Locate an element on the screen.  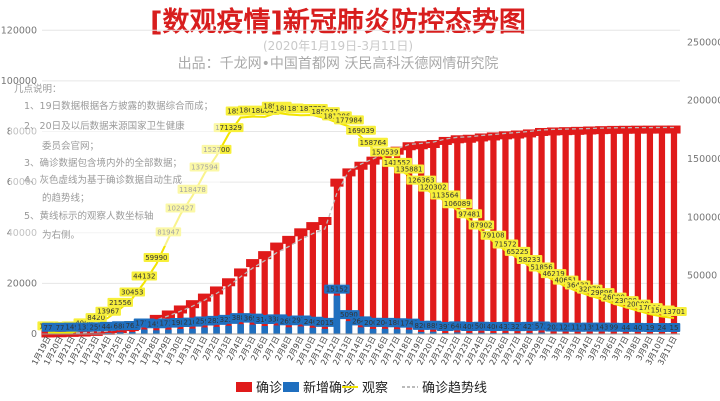
observation-data-label: 71572 is located at coordinates (505, 244).